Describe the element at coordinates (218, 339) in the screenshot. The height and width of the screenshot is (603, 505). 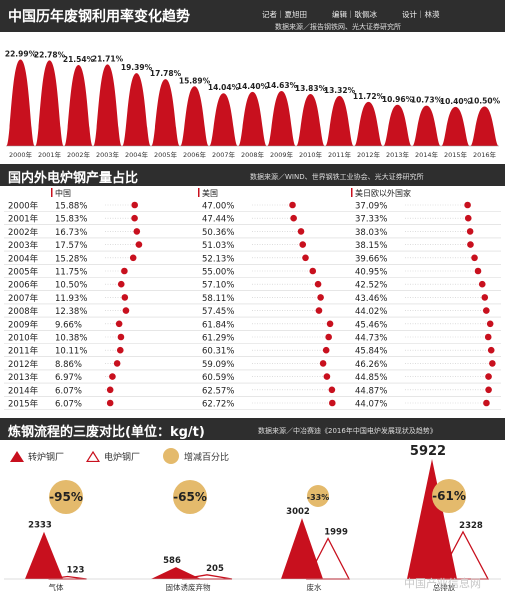
I see `dot-value-label-1-10: 61.29%` at that location.